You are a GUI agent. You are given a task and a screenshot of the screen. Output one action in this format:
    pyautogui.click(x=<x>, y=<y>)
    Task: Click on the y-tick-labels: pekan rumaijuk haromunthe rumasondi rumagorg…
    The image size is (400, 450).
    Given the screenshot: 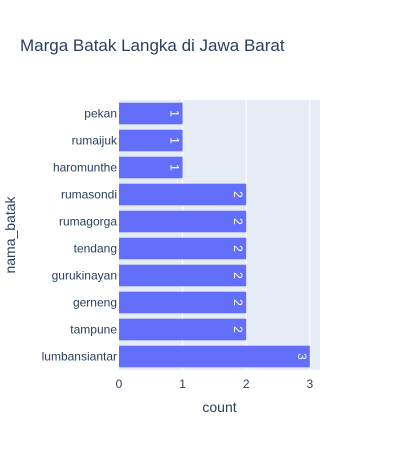 What is the action you would take?
    pyautogui.click(x=80, y=235)
    